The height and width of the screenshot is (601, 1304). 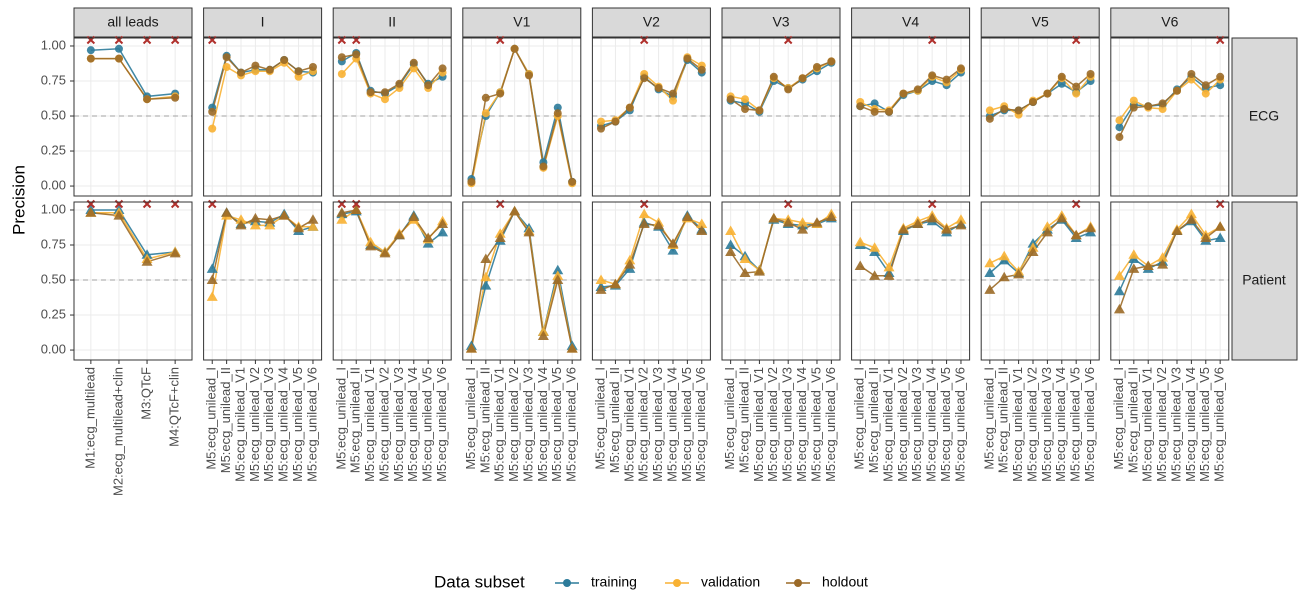 I want to click on x-tick-label: M5:ecg_unilead_I, so click(x=599, y=418).